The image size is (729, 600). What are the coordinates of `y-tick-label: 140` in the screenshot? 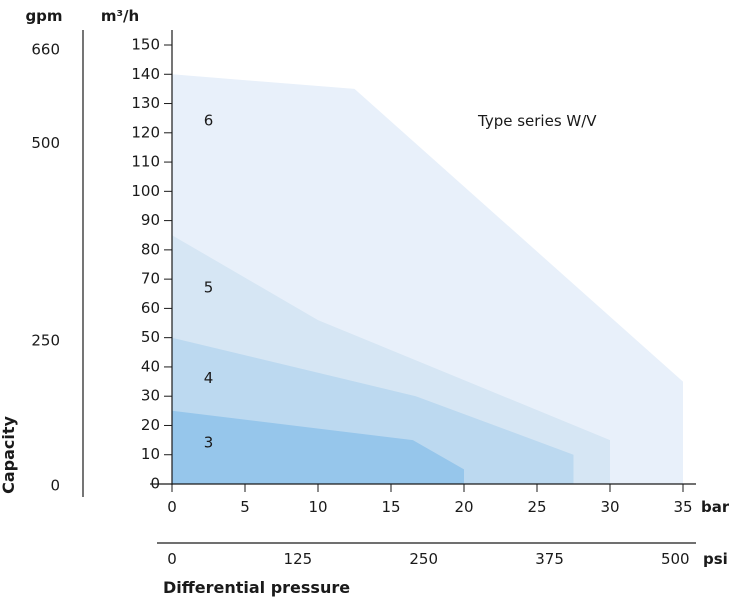 It's located at (145, 74).